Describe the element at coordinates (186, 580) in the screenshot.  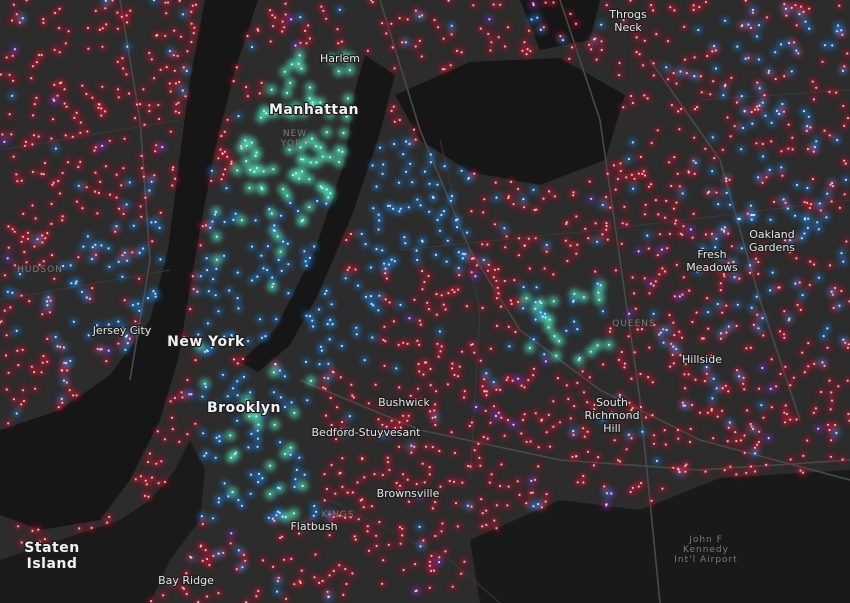
I see `label-line: Bay Ridge` at that location.